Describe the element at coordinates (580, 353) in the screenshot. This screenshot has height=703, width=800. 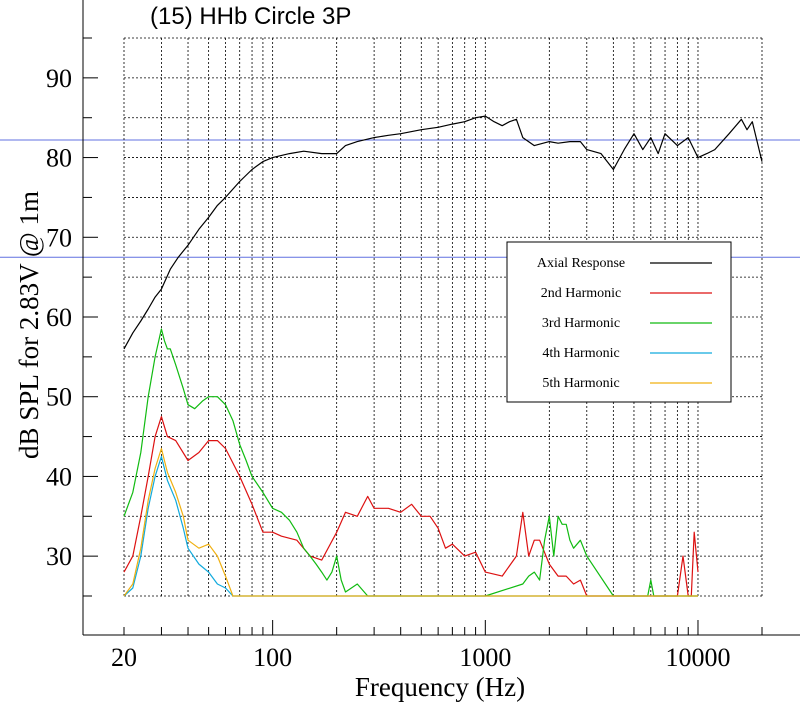
I see `legend-label-h4: 4th Harmonic` at that location.